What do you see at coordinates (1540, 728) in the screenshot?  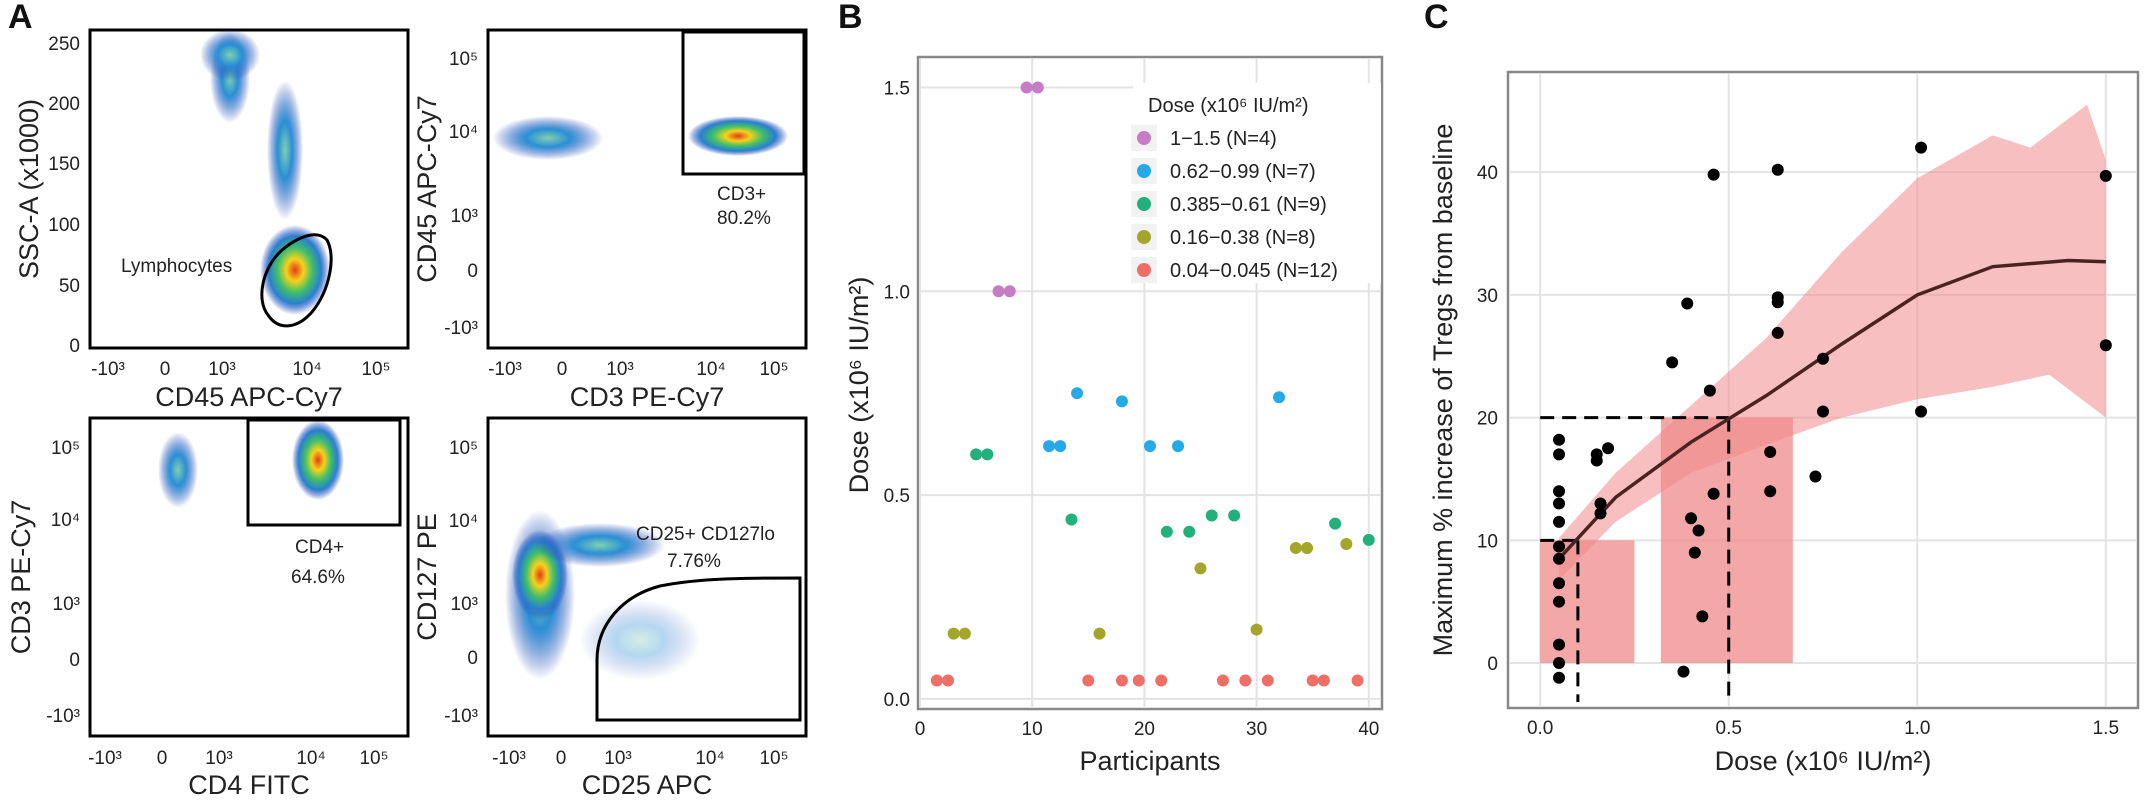 I see `x-tick-label: 0.0` at bounding box center [1540, 728].